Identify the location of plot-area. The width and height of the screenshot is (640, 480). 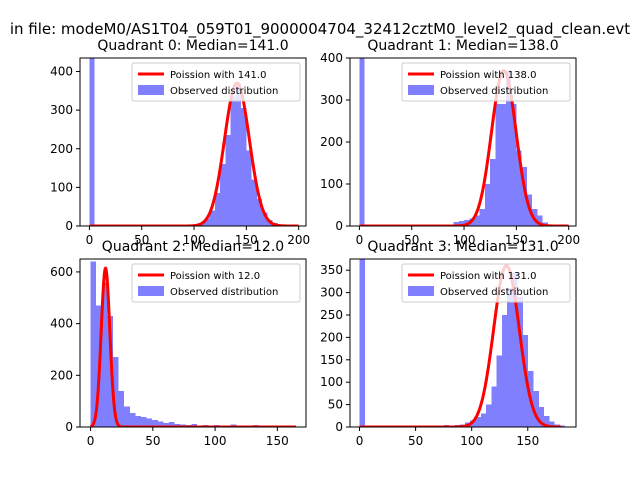
(464, 142).